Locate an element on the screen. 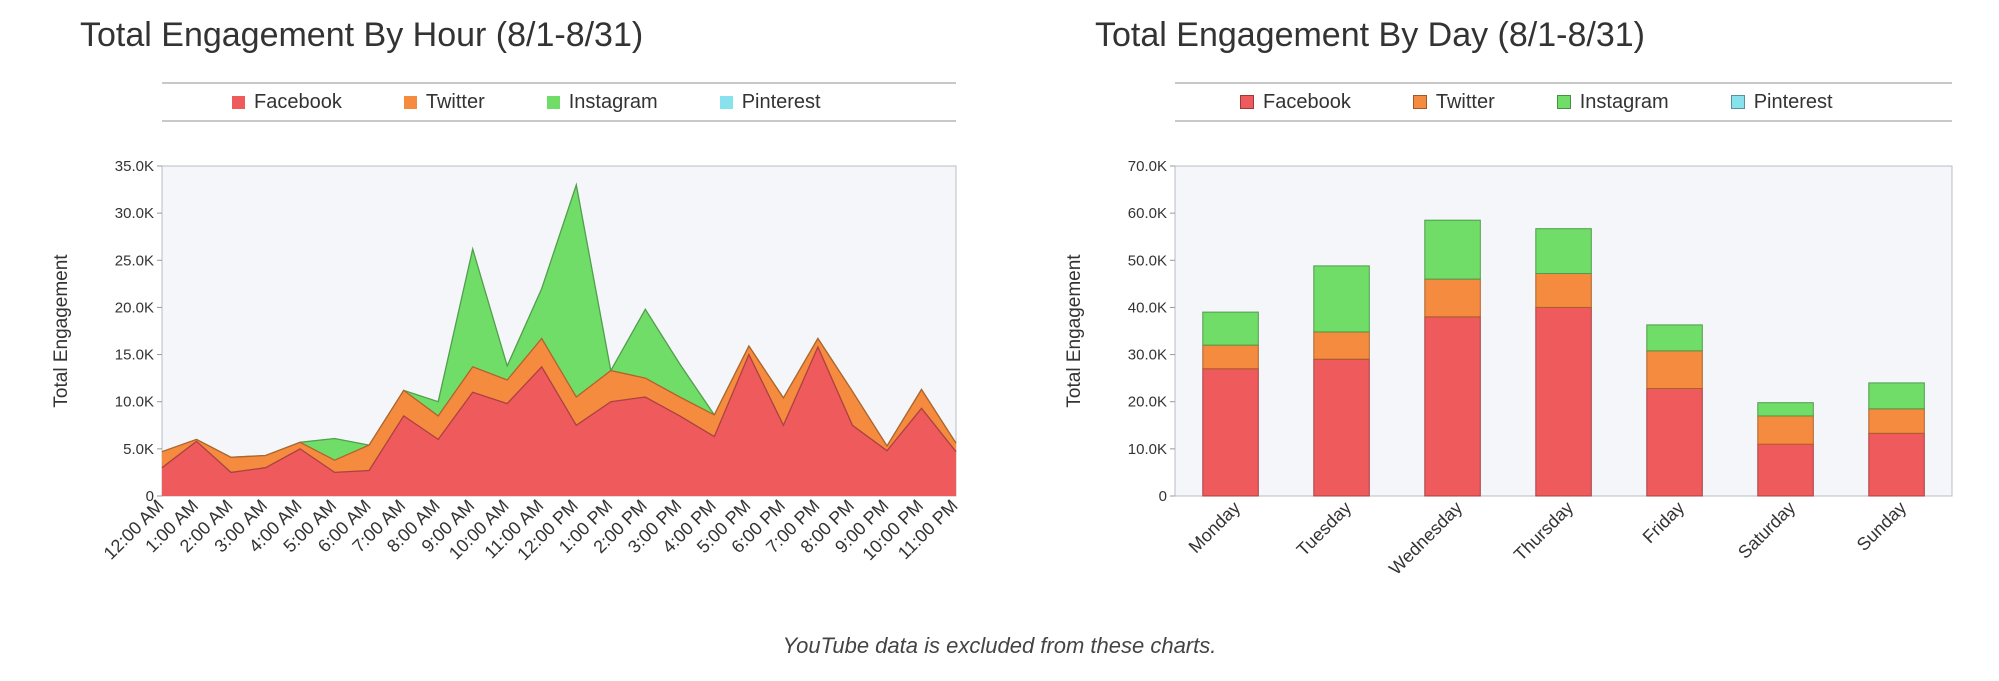 The height and width of the screenshot is (681, 1999). bar-instagram-thursday is located at coordinates (1563, 251).